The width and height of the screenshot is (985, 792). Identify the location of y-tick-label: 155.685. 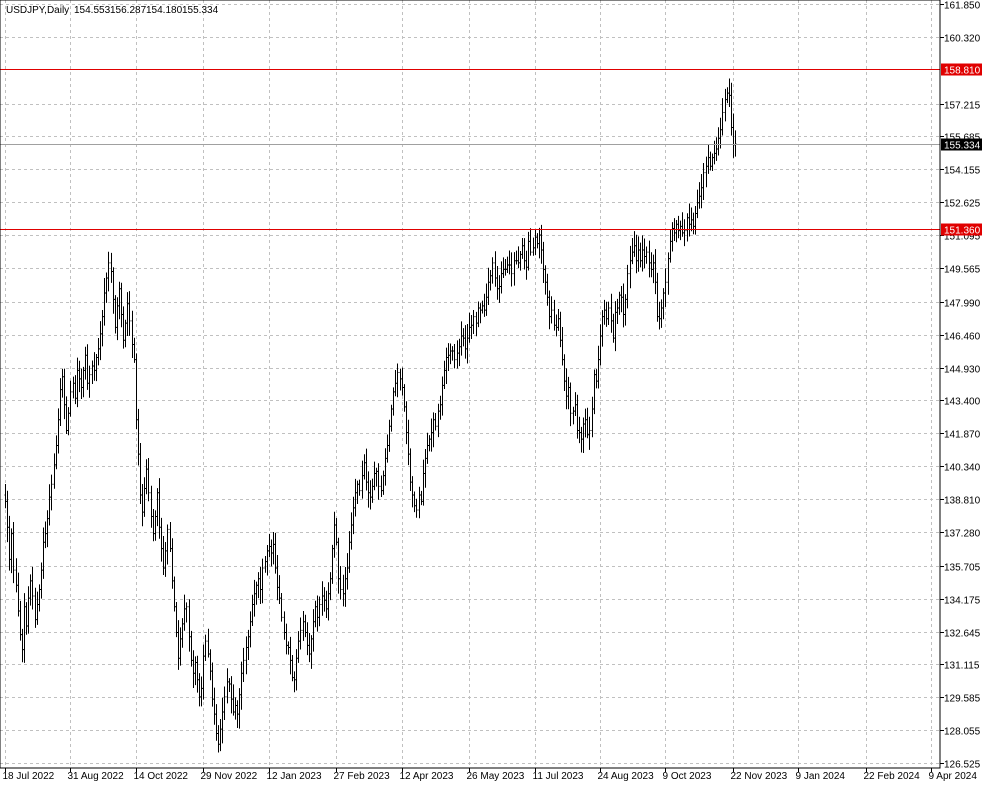
(962, 138).